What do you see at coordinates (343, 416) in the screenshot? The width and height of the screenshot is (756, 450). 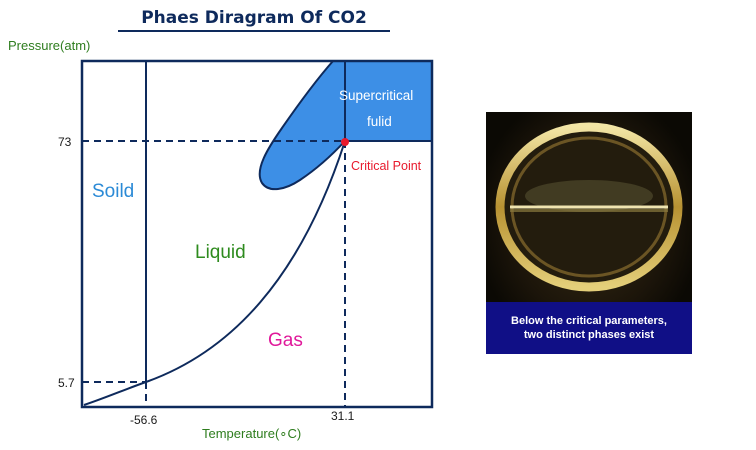 I see `tick-t-critical: 31.1` at bounding box center [343, 416].